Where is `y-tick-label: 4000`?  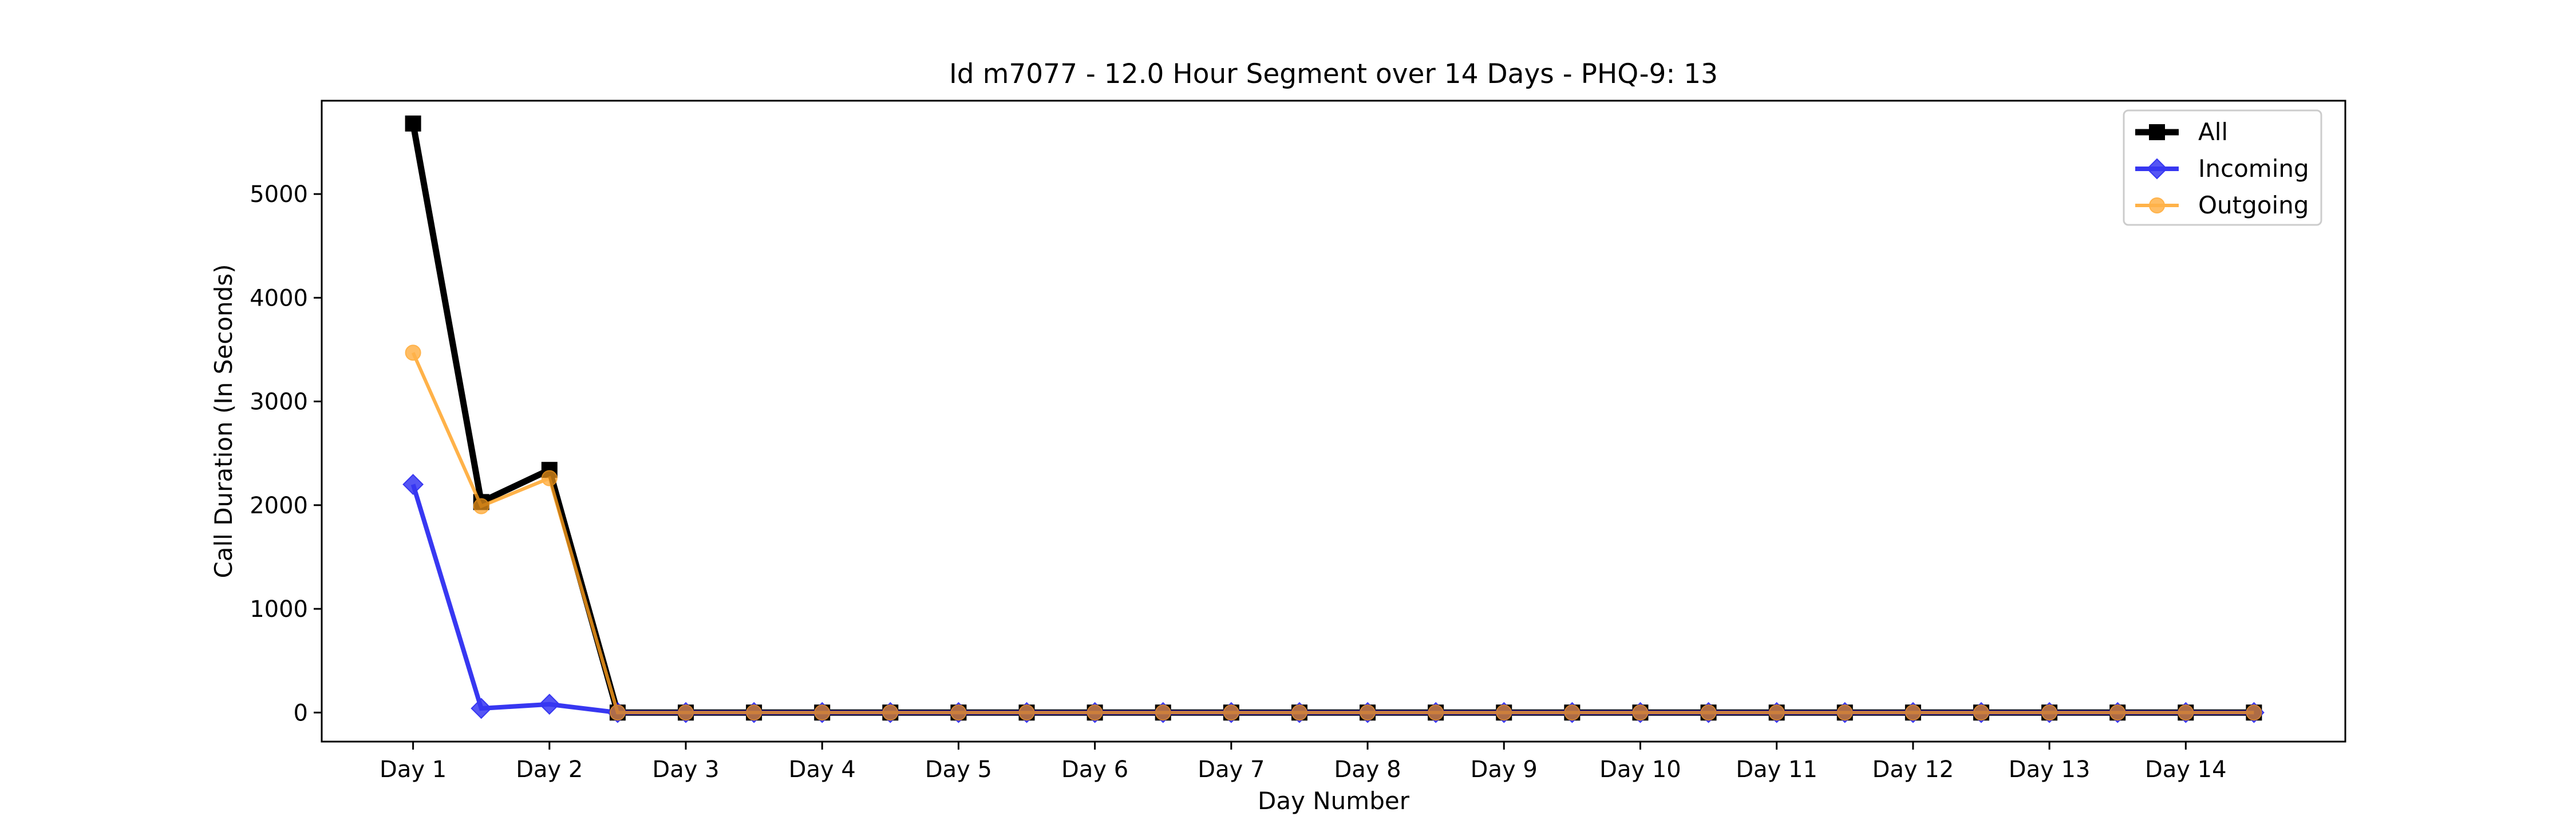
y-tick-label: 4000 is located at coordinates (279, 298).